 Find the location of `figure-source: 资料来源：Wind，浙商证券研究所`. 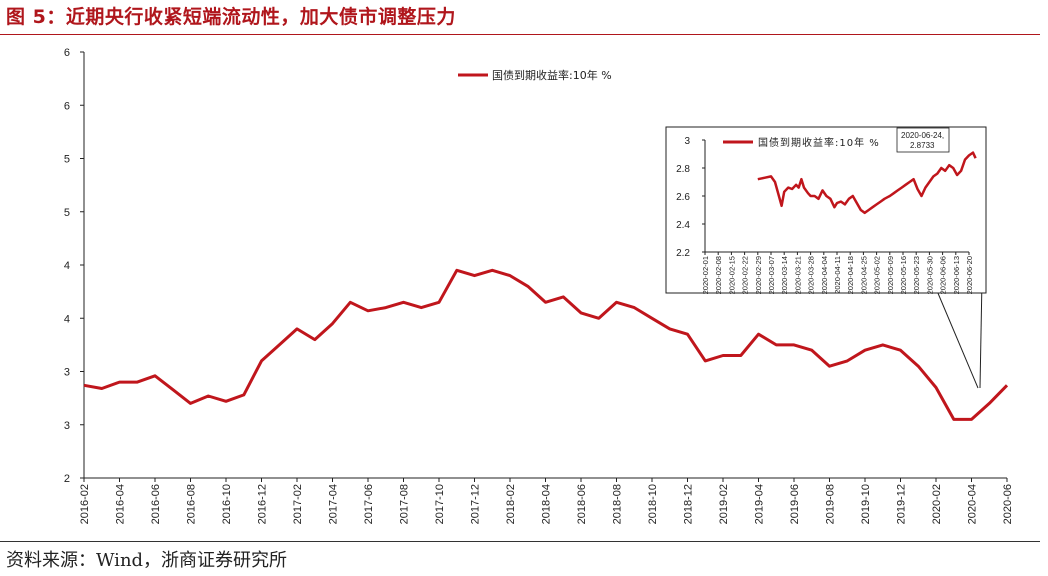

figure-source: 资料来源：Wind，浙商证券研究所 is located at coordinates (147, 560).